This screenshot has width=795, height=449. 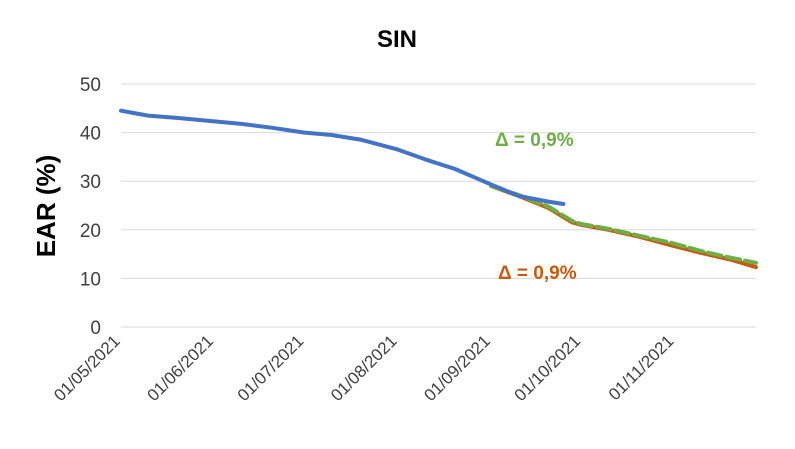 I want to click on y-tick-label: 30, so click(x=90, y=182).